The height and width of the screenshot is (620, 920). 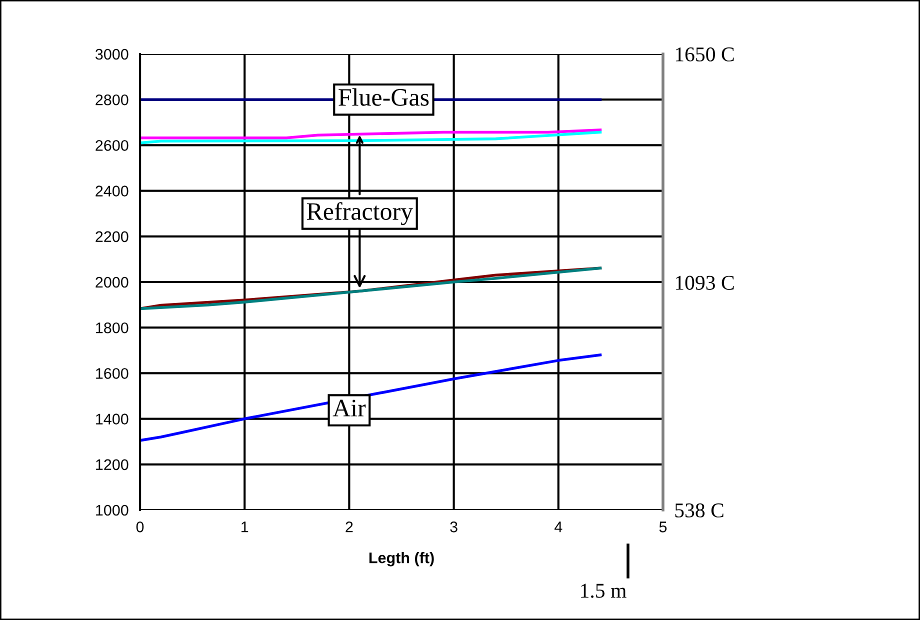 What do you see at coordinates (112, 100) in the screenshot?
I see `y-tick-label: 2800` at bounding box center [112, 100].